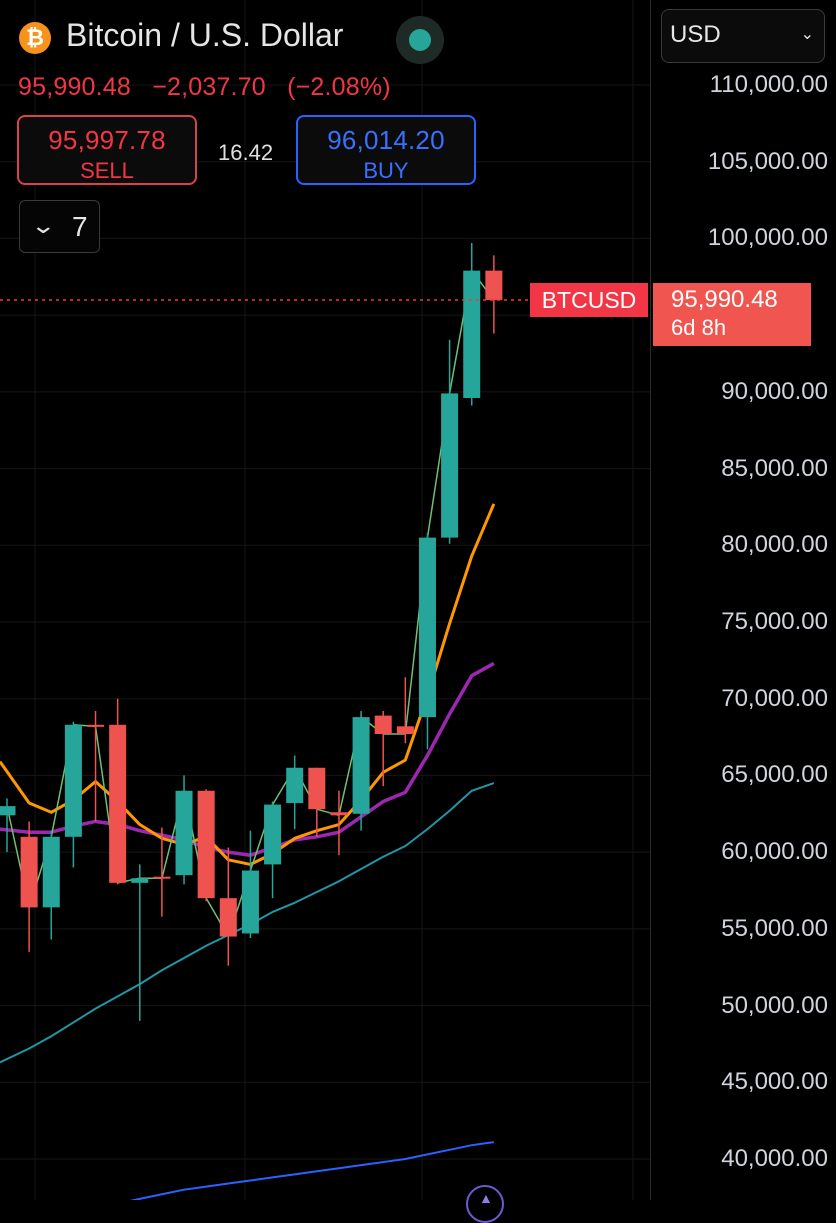 The height and width of the screenshot is (1223, 836). I want to click on last-price: 95,990.48, so click(75, 87).